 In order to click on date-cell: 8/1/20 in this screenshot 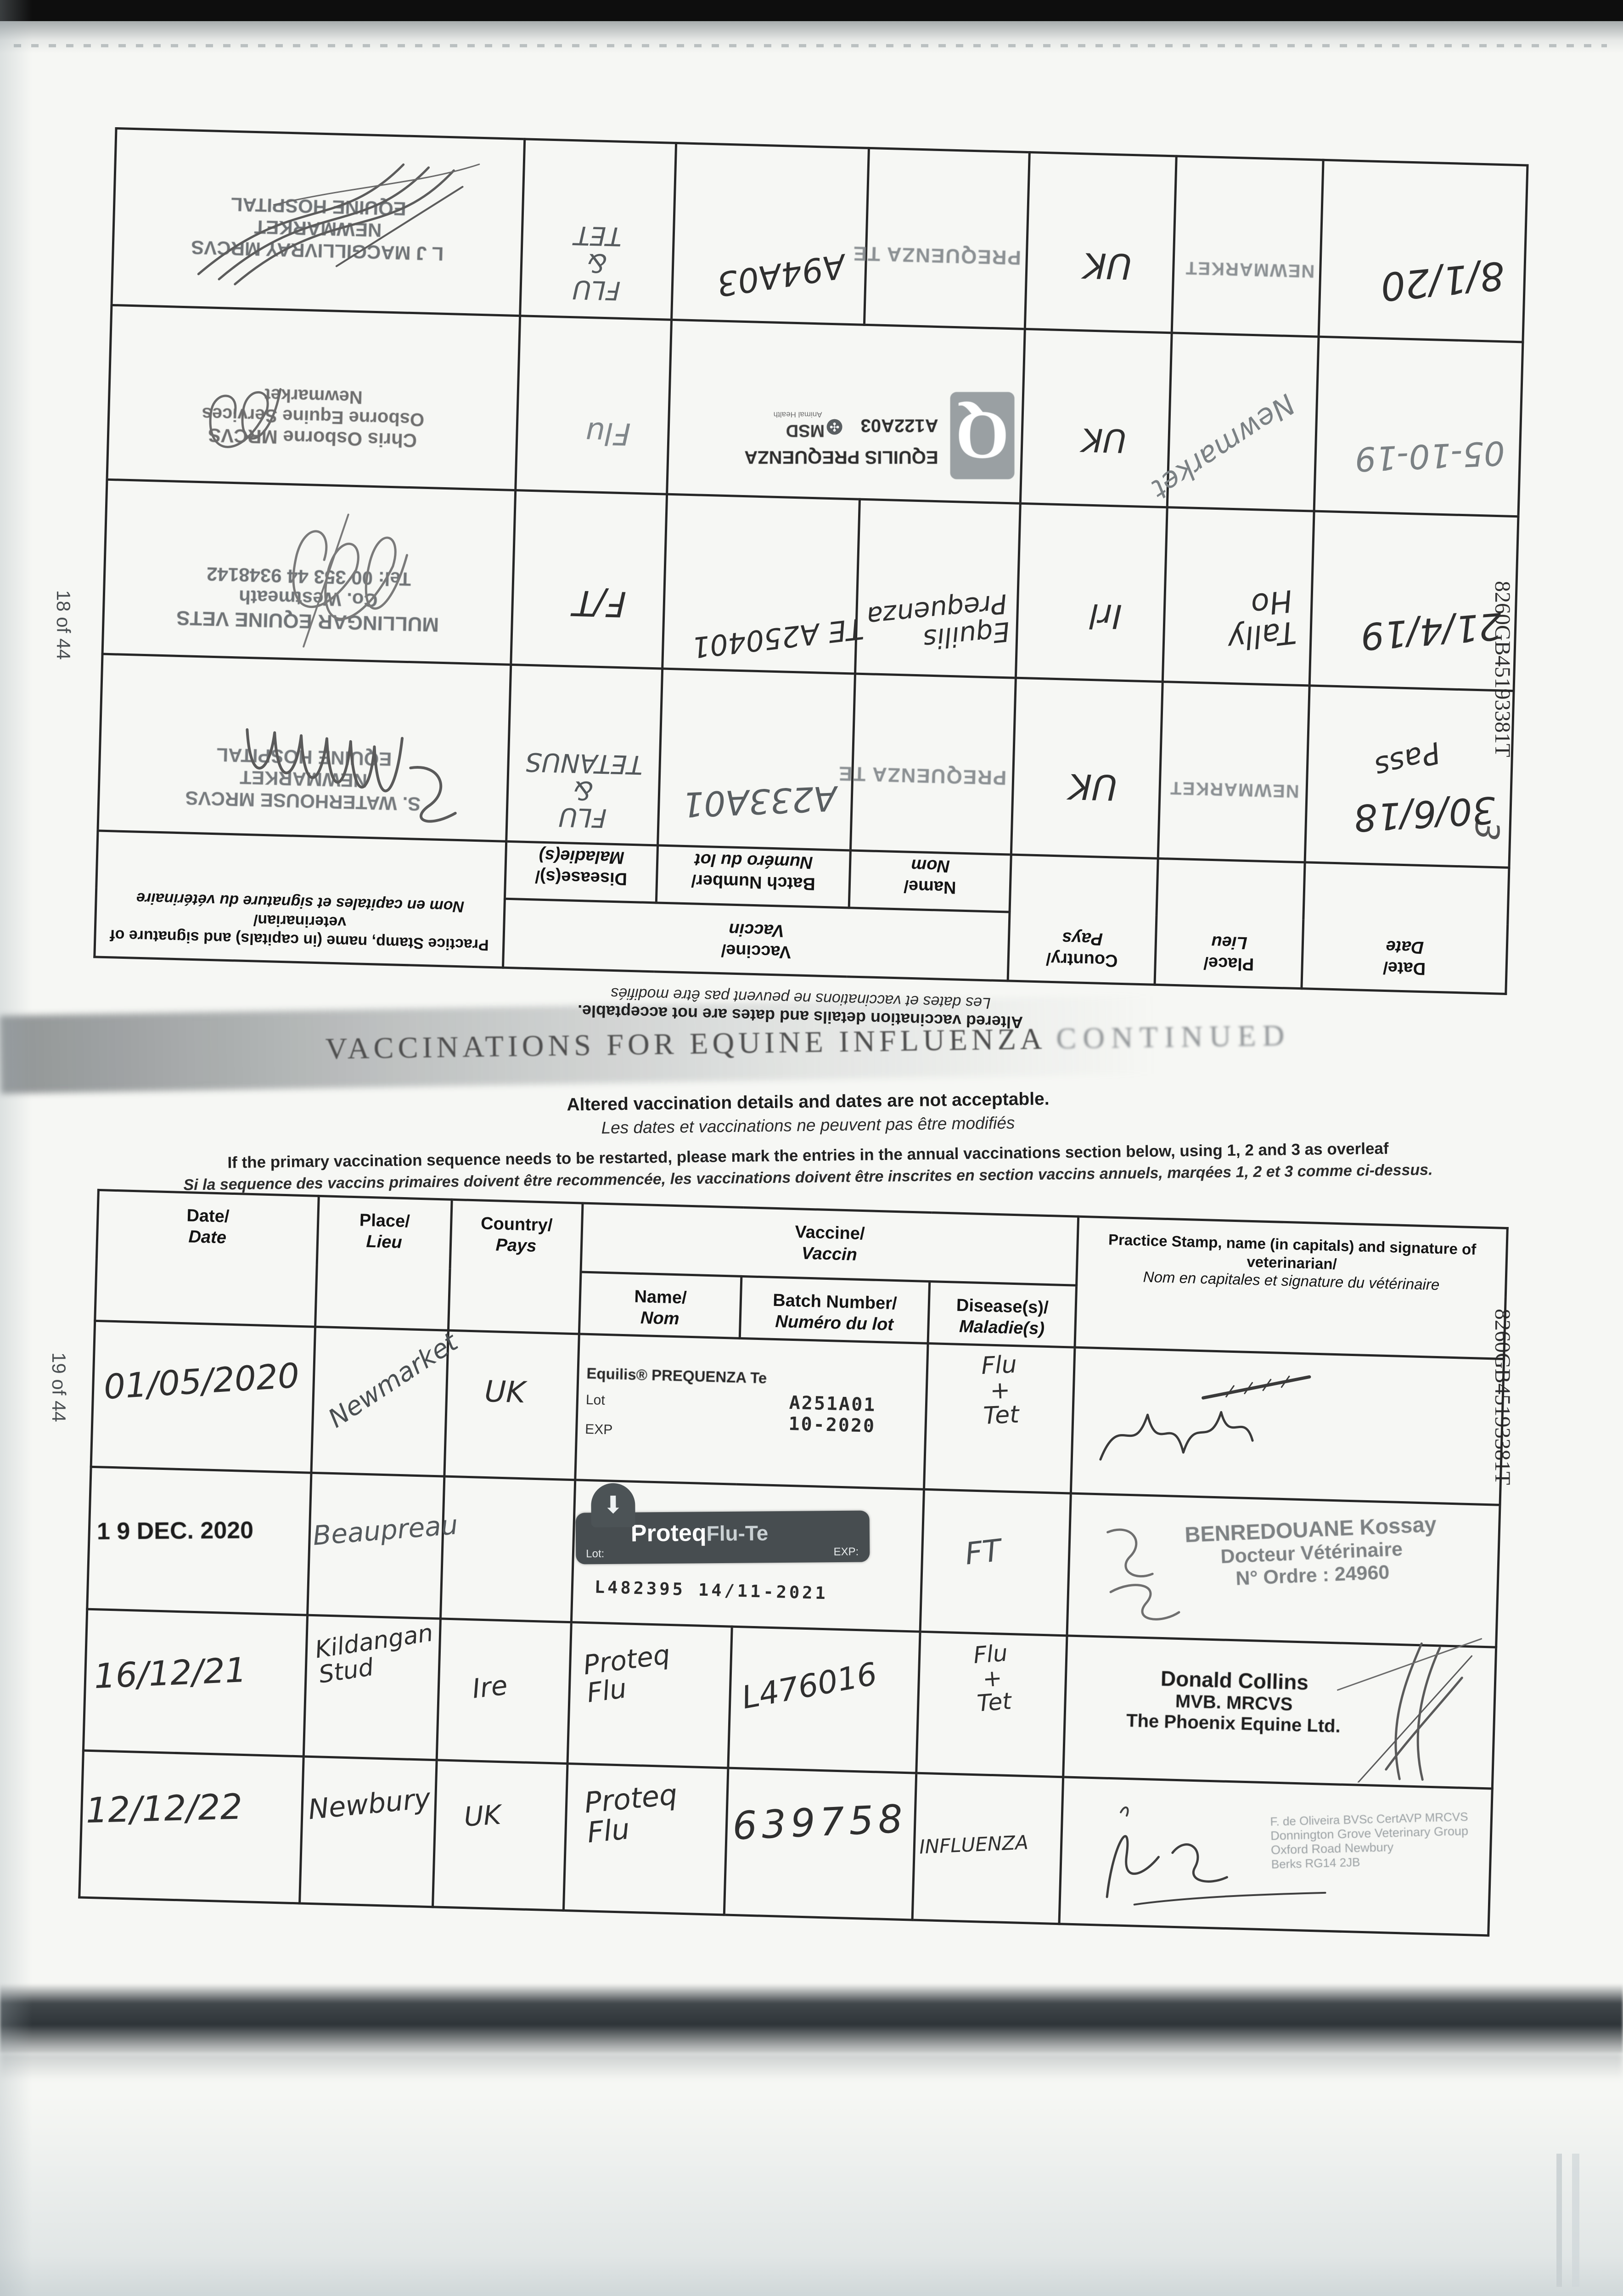, I will do `click(1423, 251)`.